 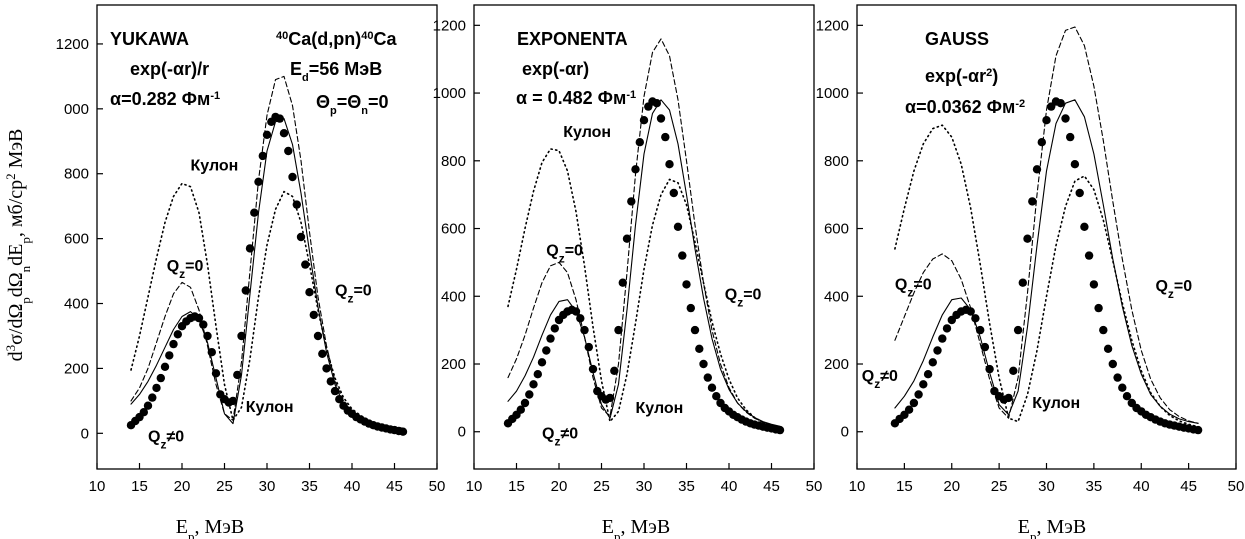 I want to click on solid-curve, so click(x=644, y=263).